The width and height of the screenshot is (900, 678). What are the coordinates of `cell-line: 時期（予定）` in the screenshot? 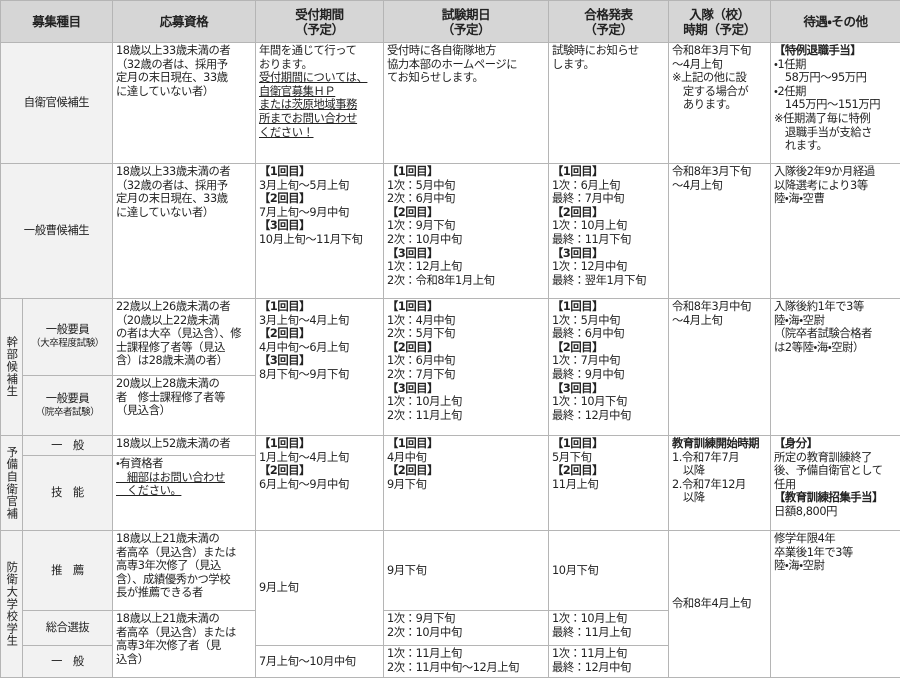 It's located at (719, 29).